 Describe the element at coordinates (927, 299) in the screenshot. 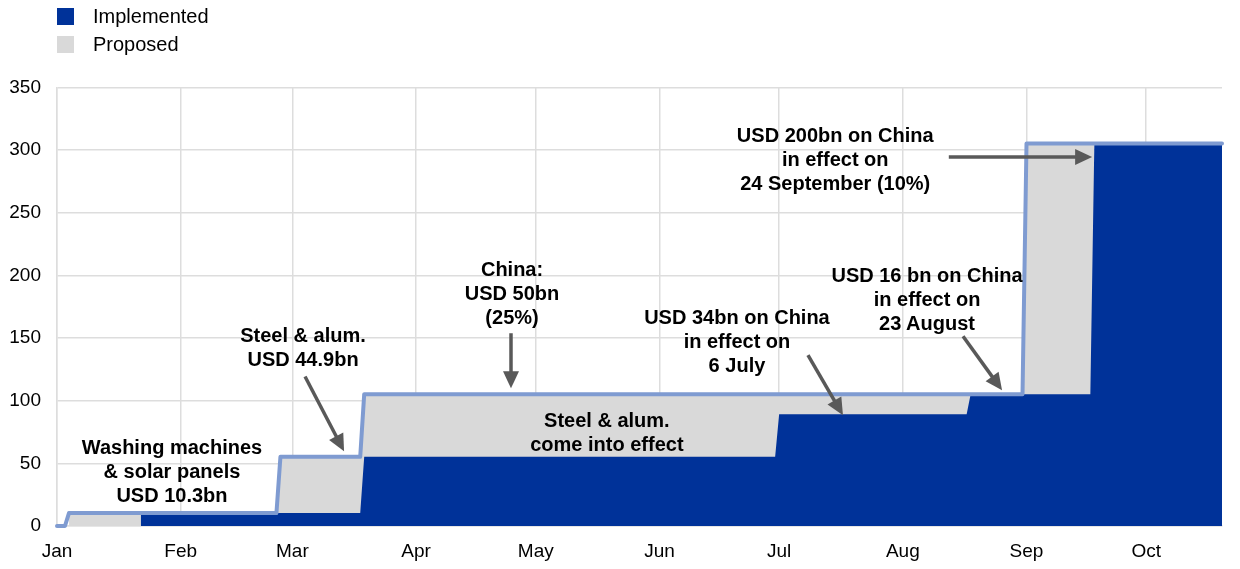

I see `annotation: USD 16 bn on China in effect on 23 August` at that location.